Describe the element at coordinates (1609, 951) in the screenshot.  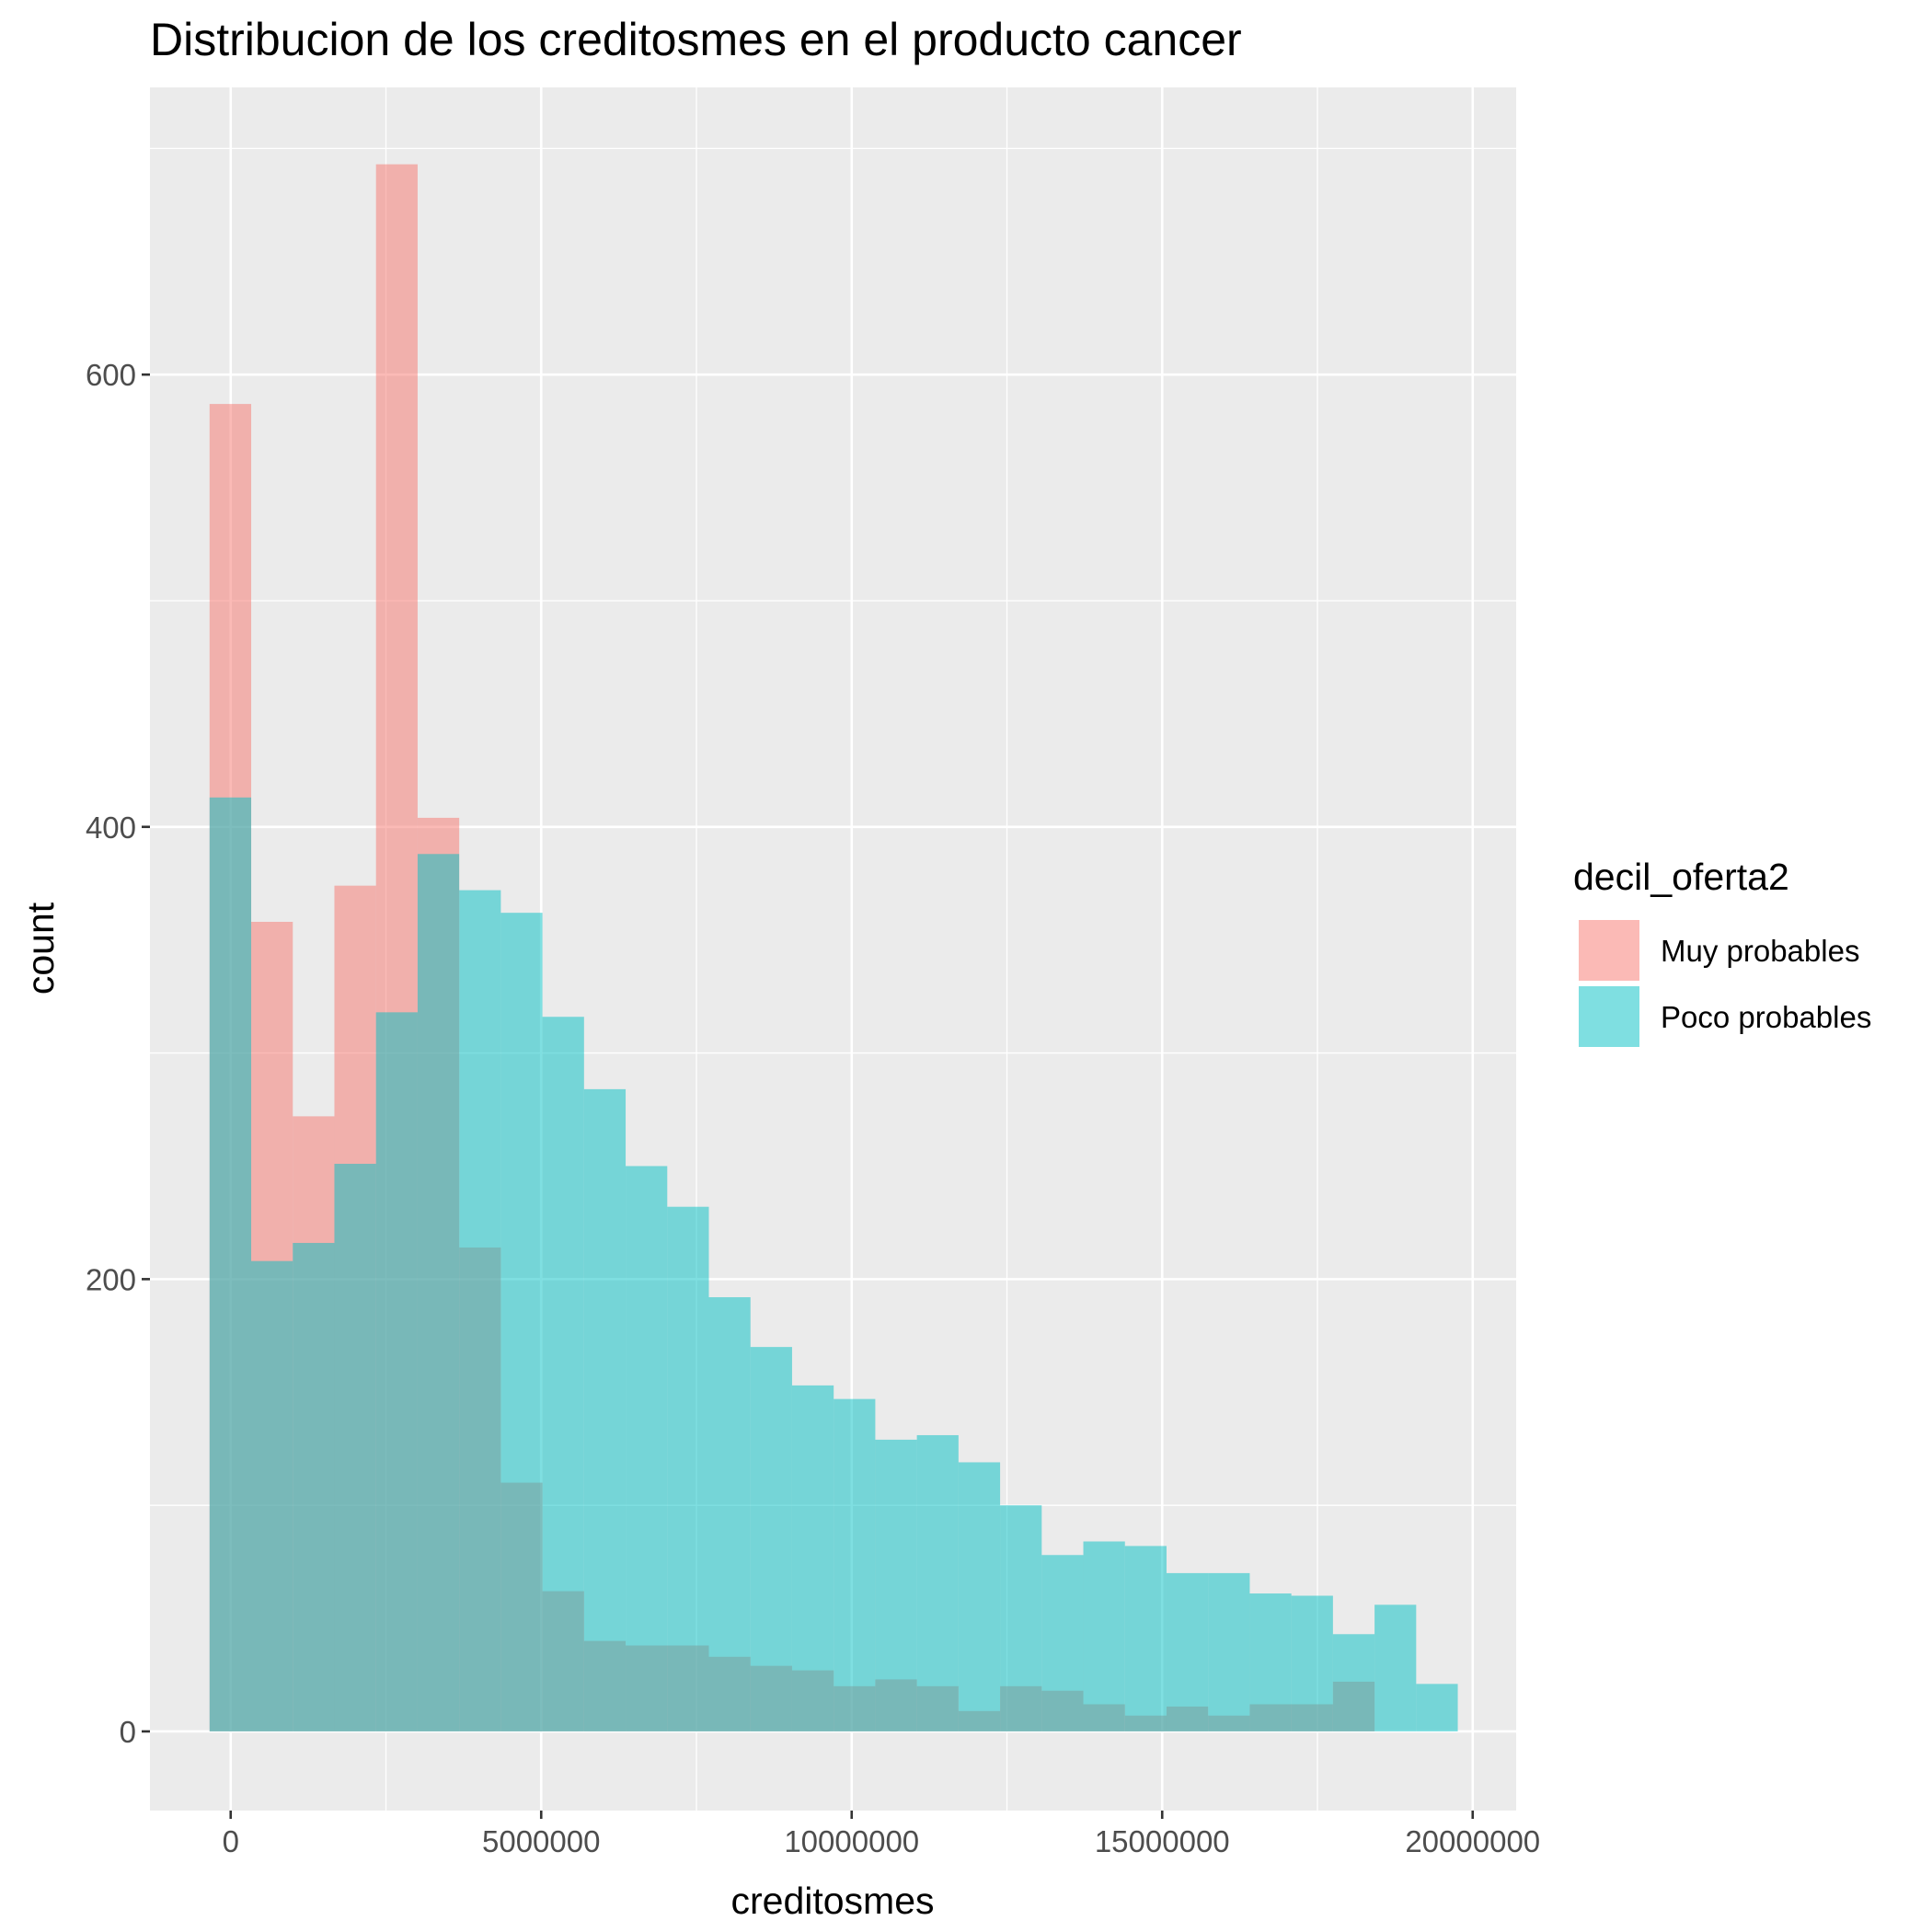
I see `legend-key-muy-probables` at that location.